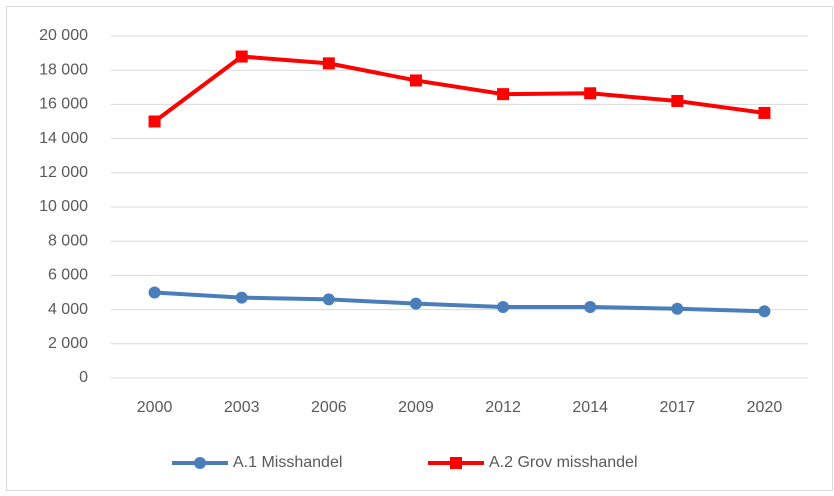 The width and height of the screenshot is (834, 496). I want to click on y-tick-label: 18 000, so click(63, 69).